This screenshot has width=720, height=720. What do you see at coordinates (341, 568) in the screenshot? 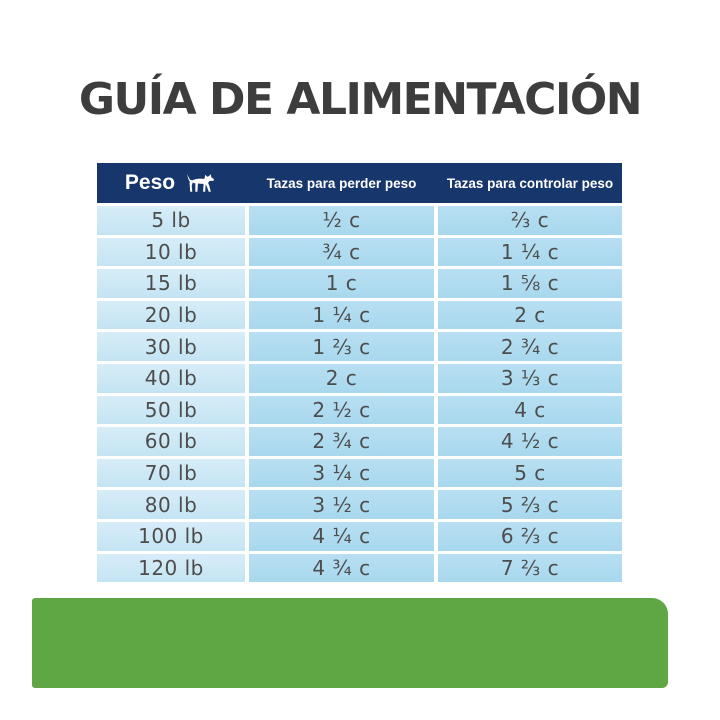
I see `lose-cups-cell: 4 ¾ c` at bounding box center [341, 568].